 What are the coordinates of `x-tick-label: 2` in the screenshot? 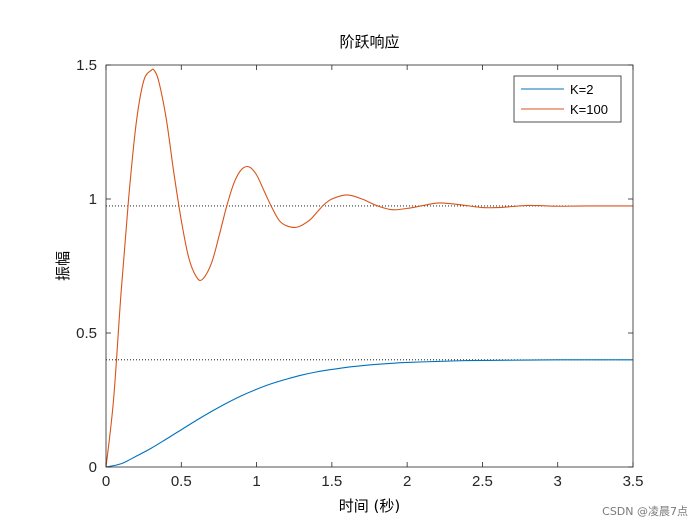 It's located at (407, 481).